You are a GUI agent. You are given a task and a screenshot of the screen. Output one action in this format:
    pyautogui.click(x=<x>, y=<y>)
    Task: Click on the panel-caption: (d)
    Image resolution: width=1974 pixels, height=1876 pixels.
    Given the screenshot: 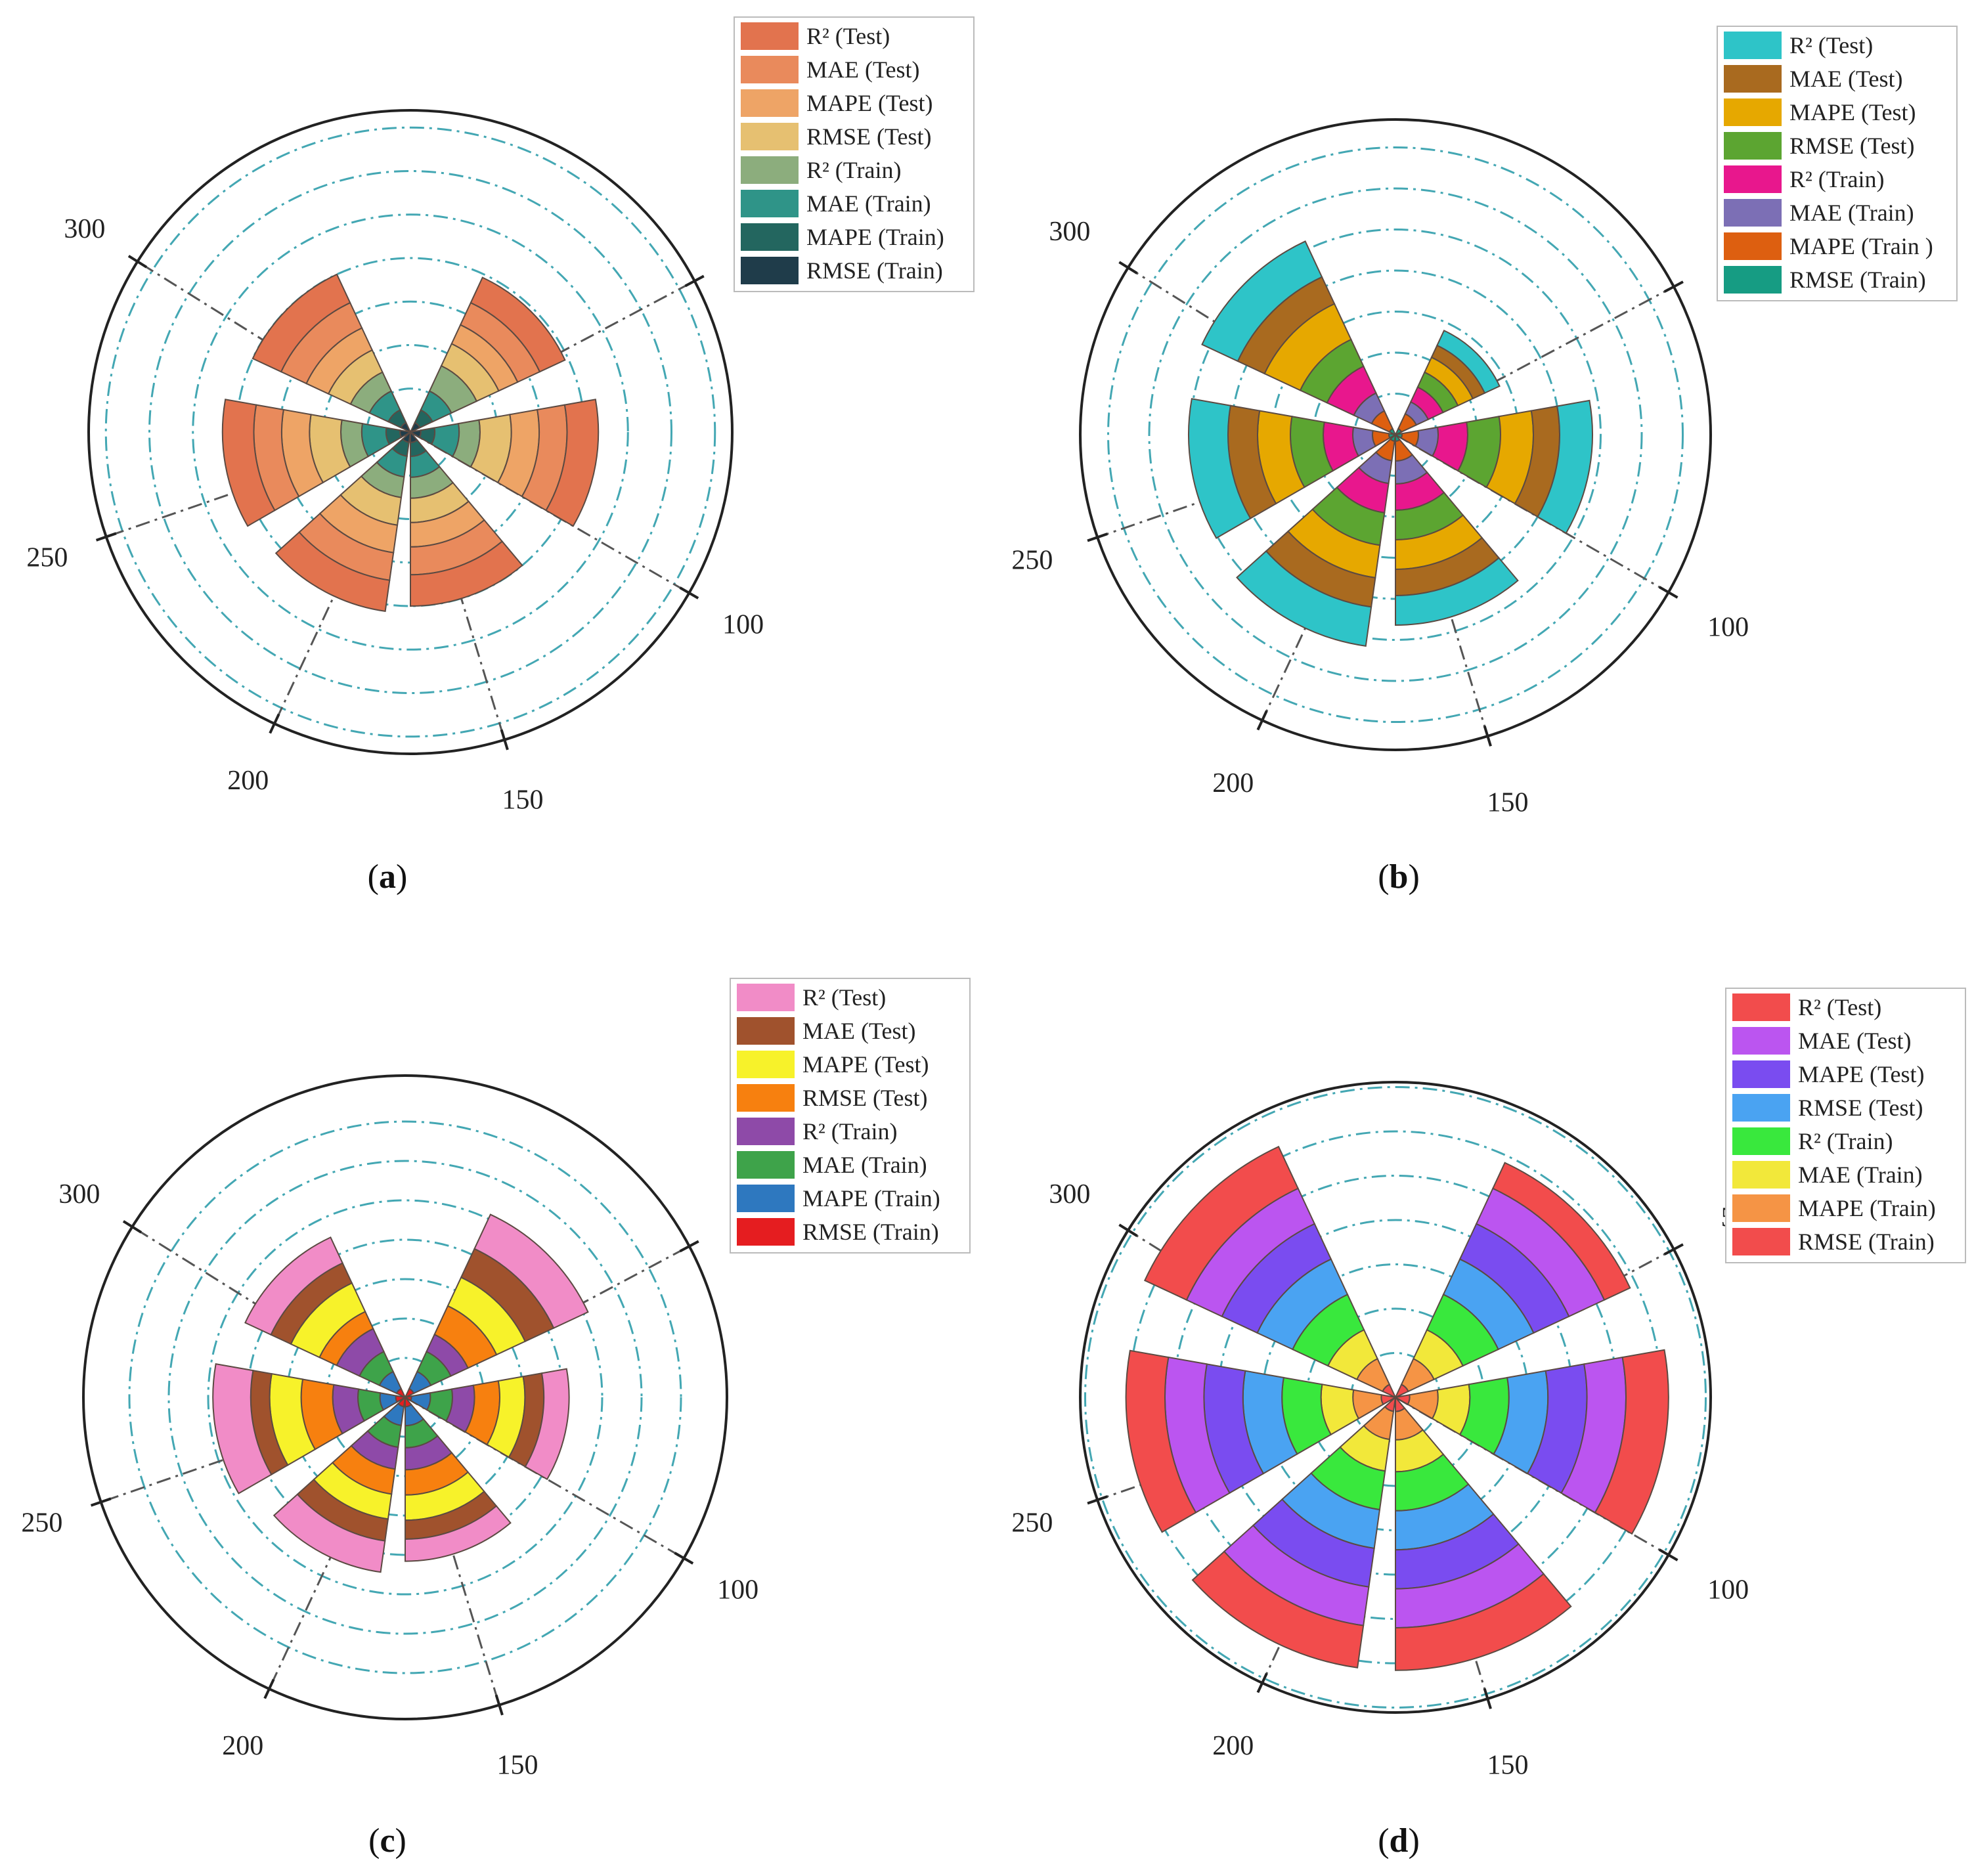 What is the action you would take?
    pyautogui.click(x=1399, y=1841)
    